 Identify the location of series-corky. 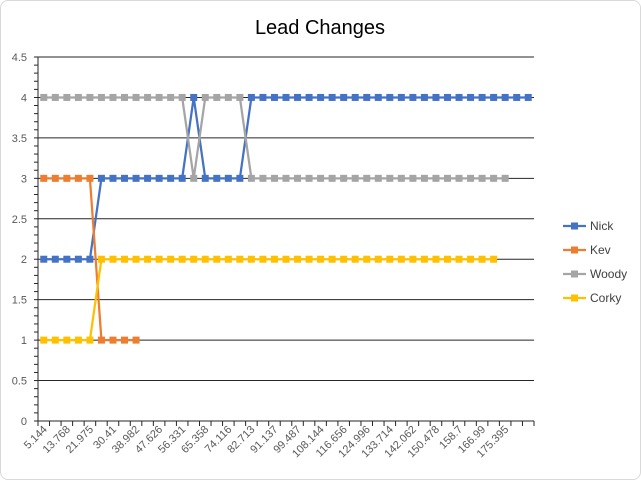
(269, 299).